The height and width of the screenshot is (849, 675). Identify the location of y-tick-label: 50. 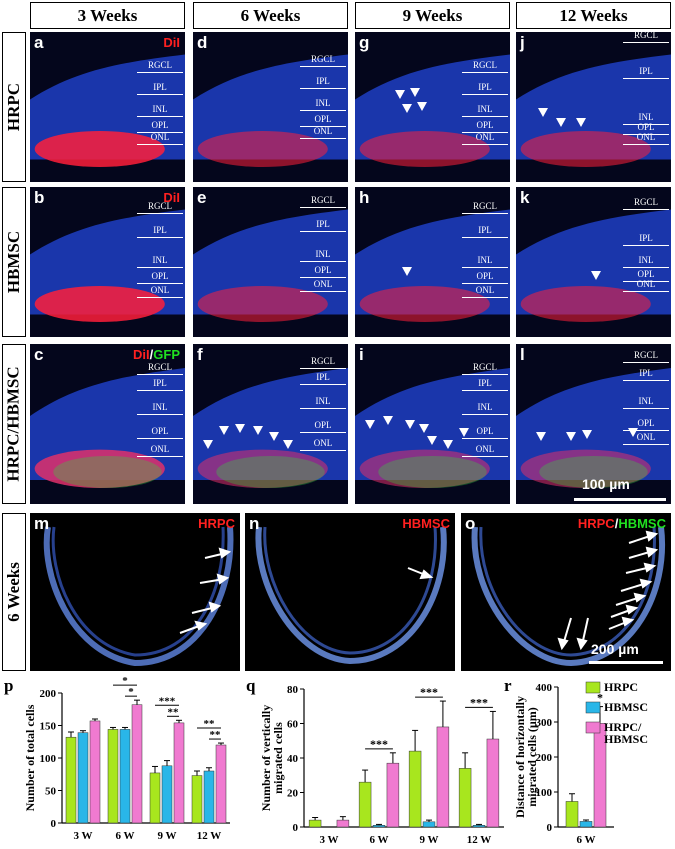
(51, 792).